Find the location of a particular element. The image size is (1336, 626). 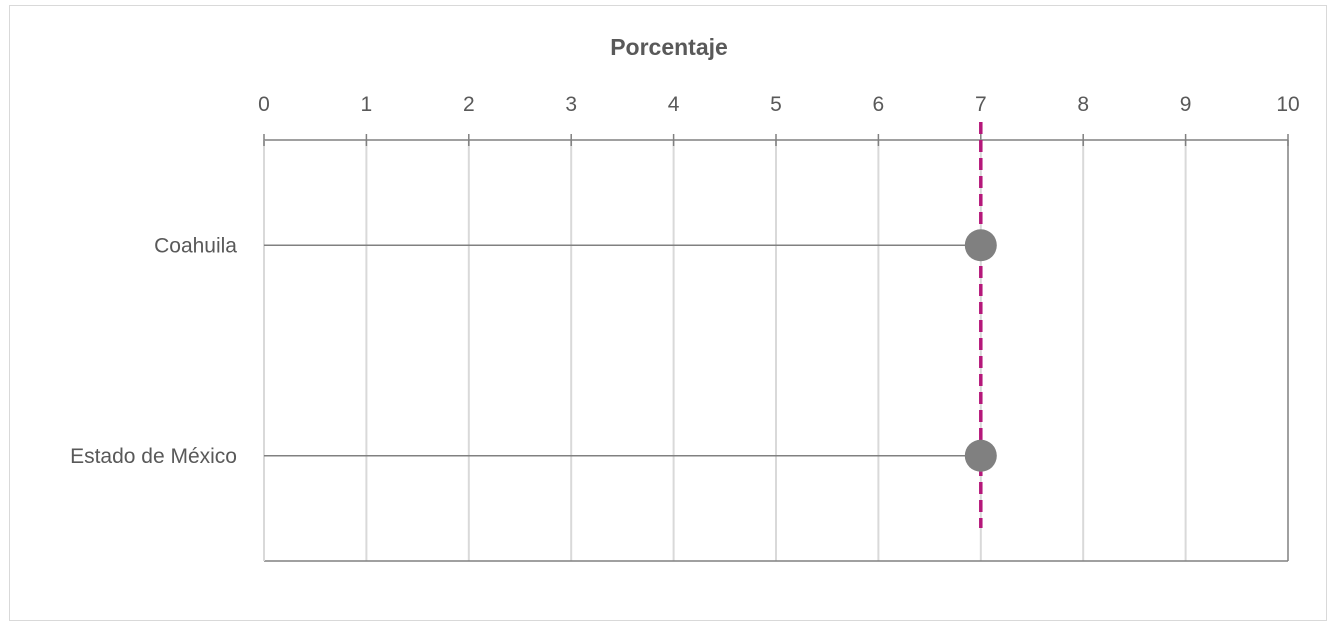

chart-title: Porcentaje is located at coordinates (669, 47).